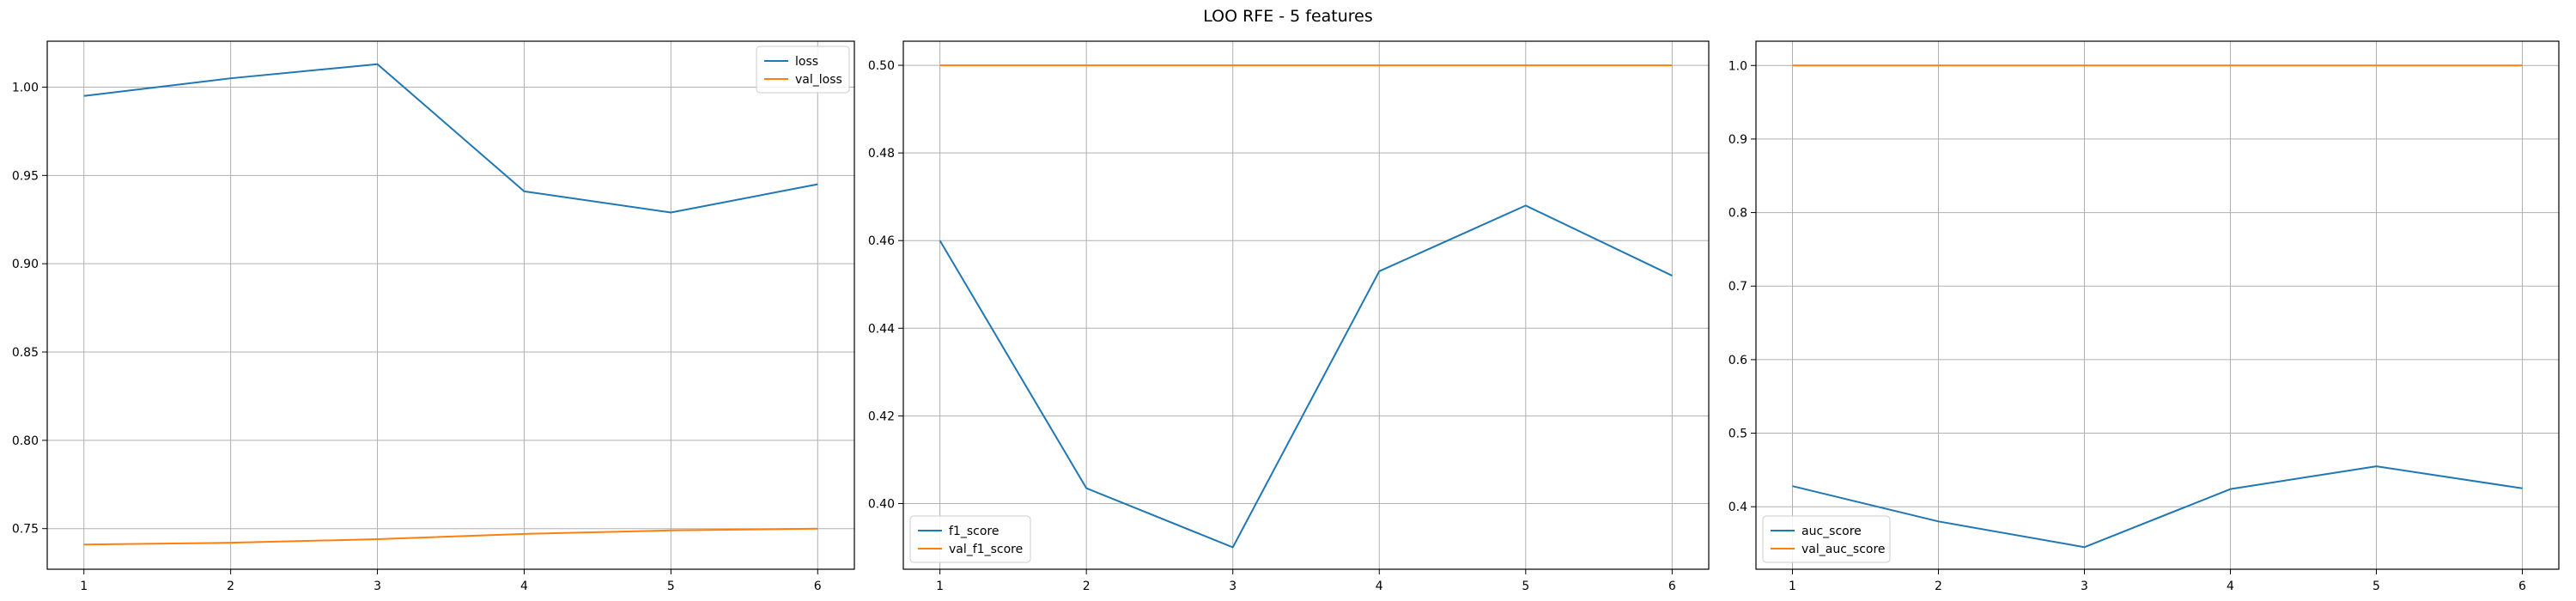 This screenshot has width=2576, height=601. Describe the element at coordinates (25, 176) in the screenshot. I see `y-tick-label: 0.95` at that location.